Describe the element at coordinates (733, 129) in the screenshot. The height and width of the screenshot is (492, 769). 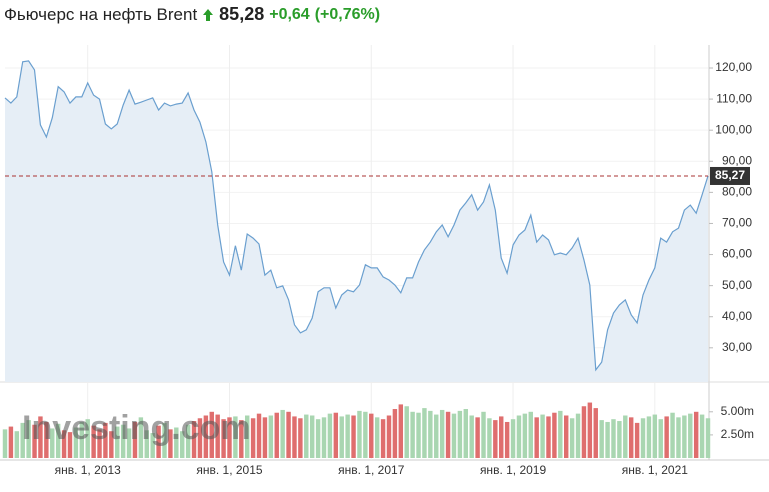
I see `y-tick-label: 100,00` at that location.